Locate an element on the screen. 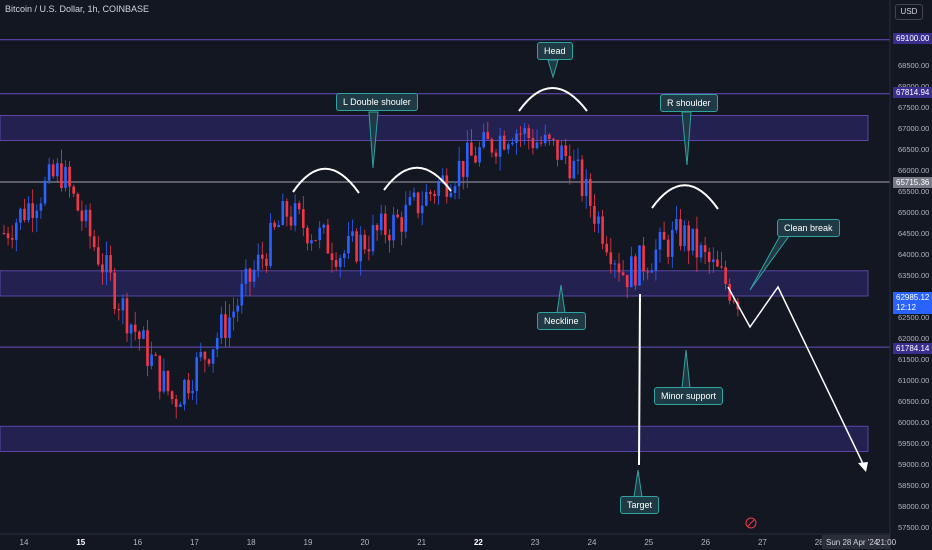 This screenshot has width=932, height=550. x-tick-label: 24 is located at coordinates (592, 542).